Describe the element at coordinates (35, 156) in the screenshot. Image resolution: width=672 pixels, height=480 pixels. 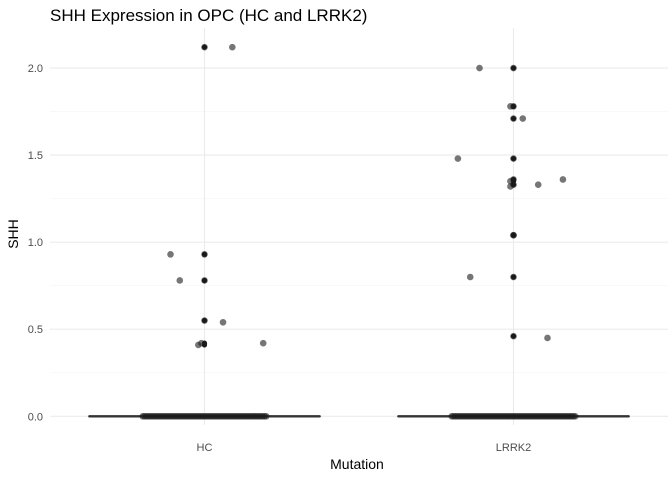
I see `y-tick-label: 1.5` at that location.